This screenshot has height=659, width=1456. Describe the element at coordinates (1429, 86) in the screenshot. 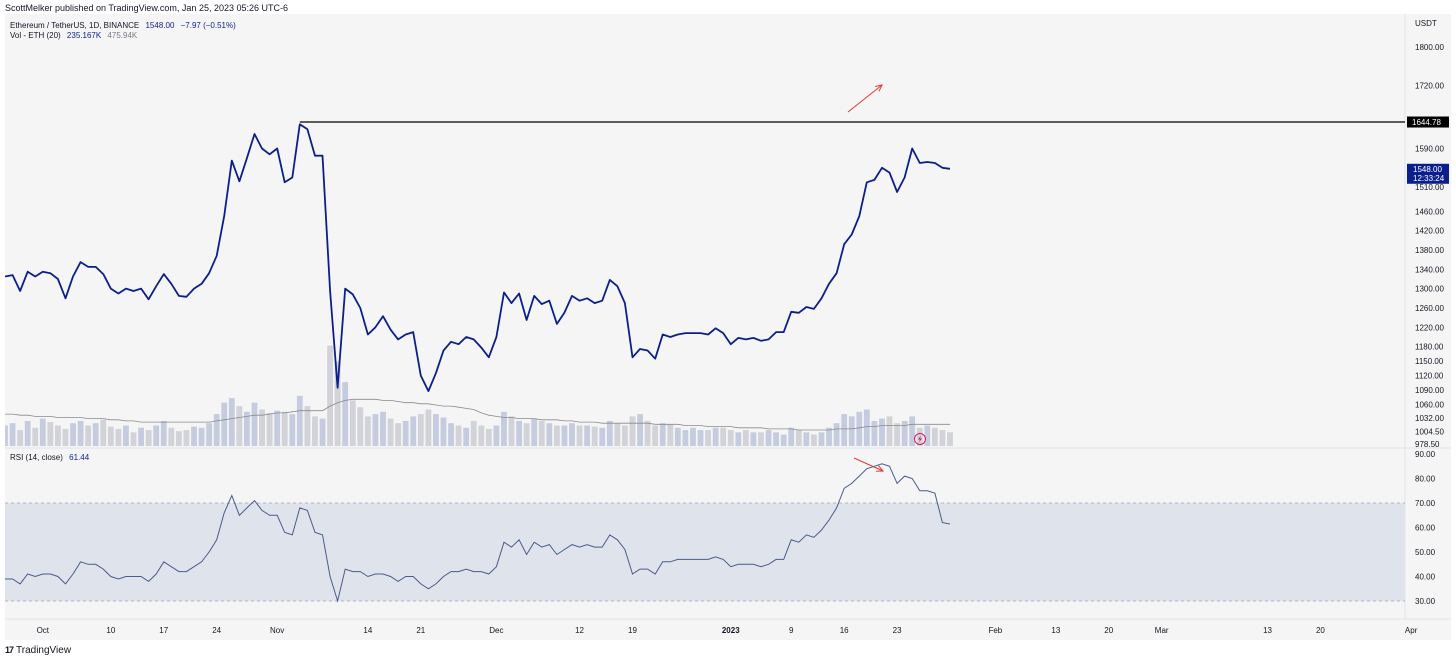

I see `price-tick-label: 1720.00` at that location.